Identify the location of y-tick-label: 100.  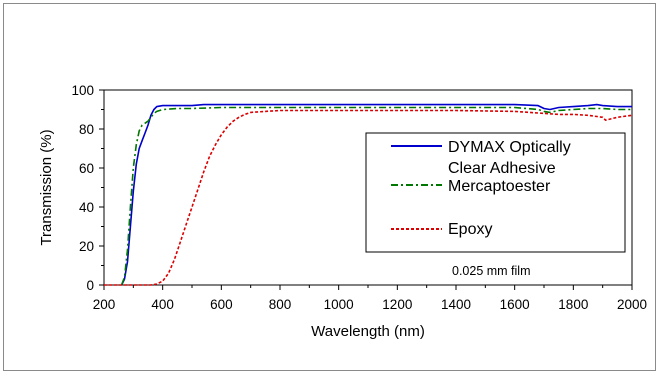
(82, 90).